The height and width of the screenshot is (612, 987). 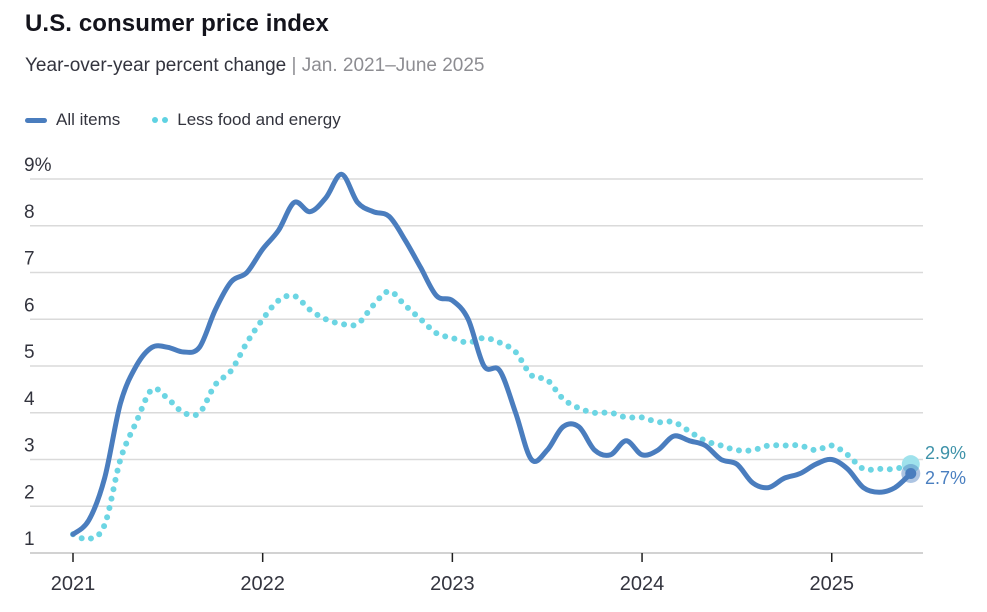 What do you see at coordinates (946, 478) in the screenshot?
I see `end-label-all-items: 2.7%` at bounding box center [946, 478].